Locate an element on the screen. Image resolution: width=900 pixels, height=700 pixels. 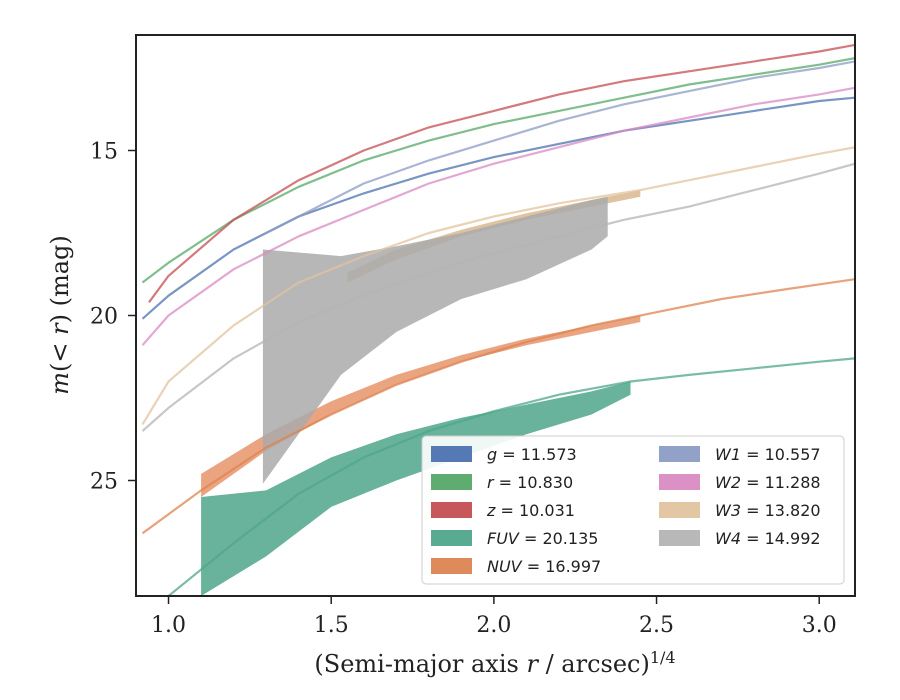
legend-label-w2: W2 = 11.288 is located at coordinates (768, 482).